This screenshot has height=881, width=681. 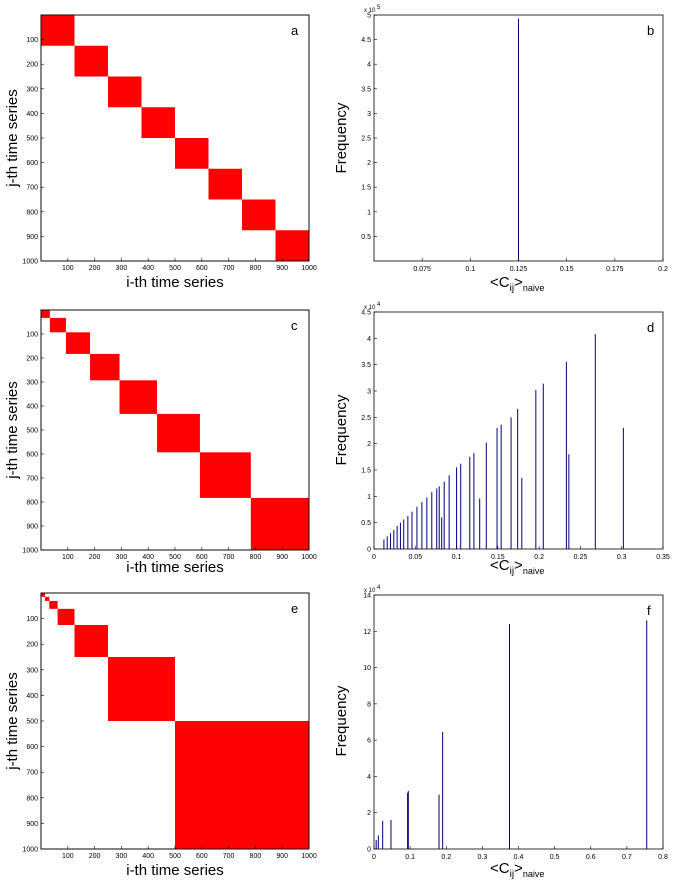 What do you see at coordinates (367, 596) in the screenshot?
I see `y-tick-label: 14` at bounding box center [367, 596].